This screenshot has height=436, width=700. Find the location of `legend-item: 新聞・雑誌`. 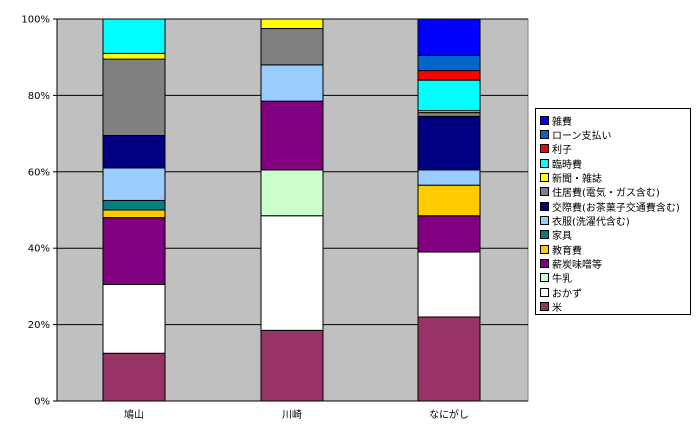

legend-item: 新聞・雑誌 is located at coordinates (615, 178).